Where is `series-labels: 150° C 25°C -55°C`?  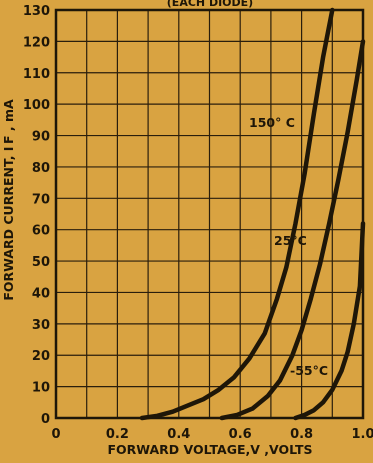
series-labels: 150° C 25°C -55°C is located at coordinates (288, 246).